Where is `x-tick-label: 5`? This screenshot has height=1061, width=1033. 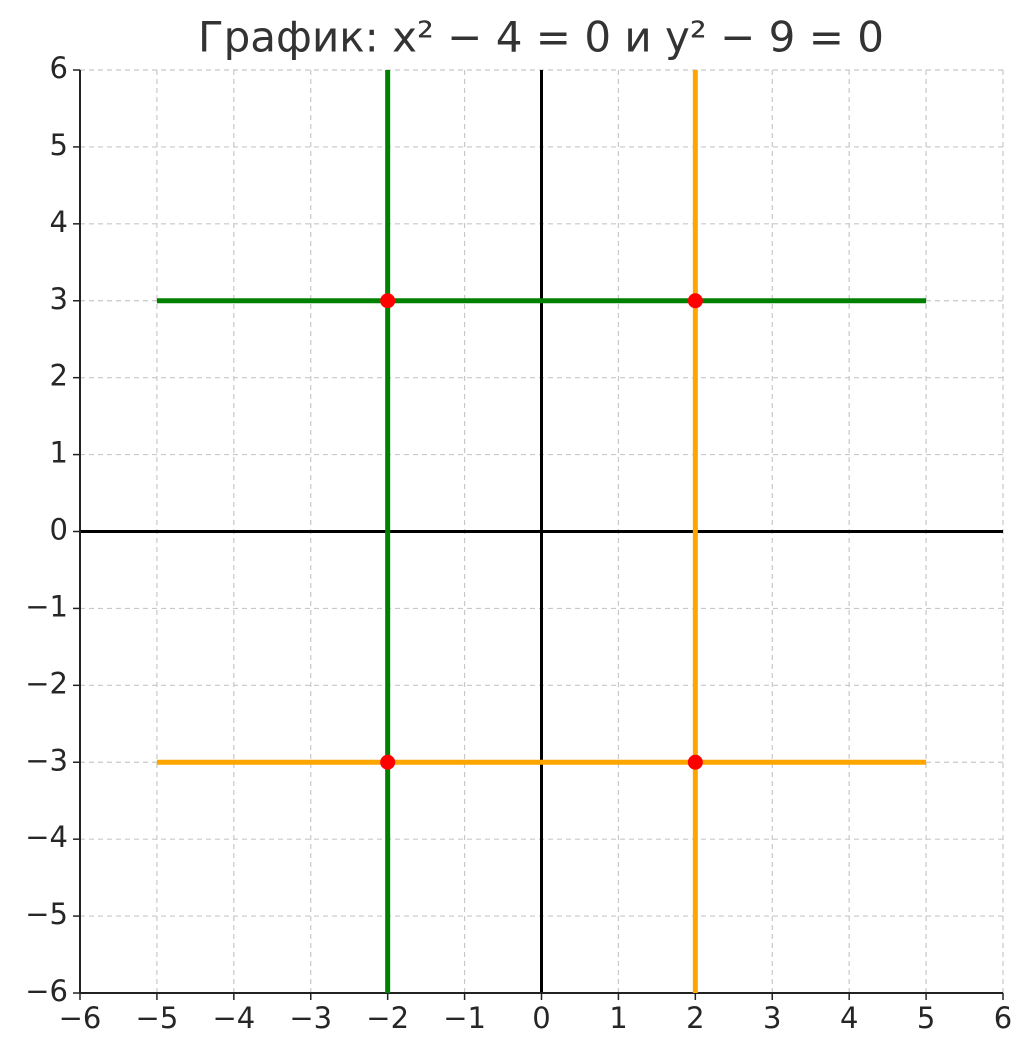
x-tick-label: 5 is located at coordinates (926, 1018).